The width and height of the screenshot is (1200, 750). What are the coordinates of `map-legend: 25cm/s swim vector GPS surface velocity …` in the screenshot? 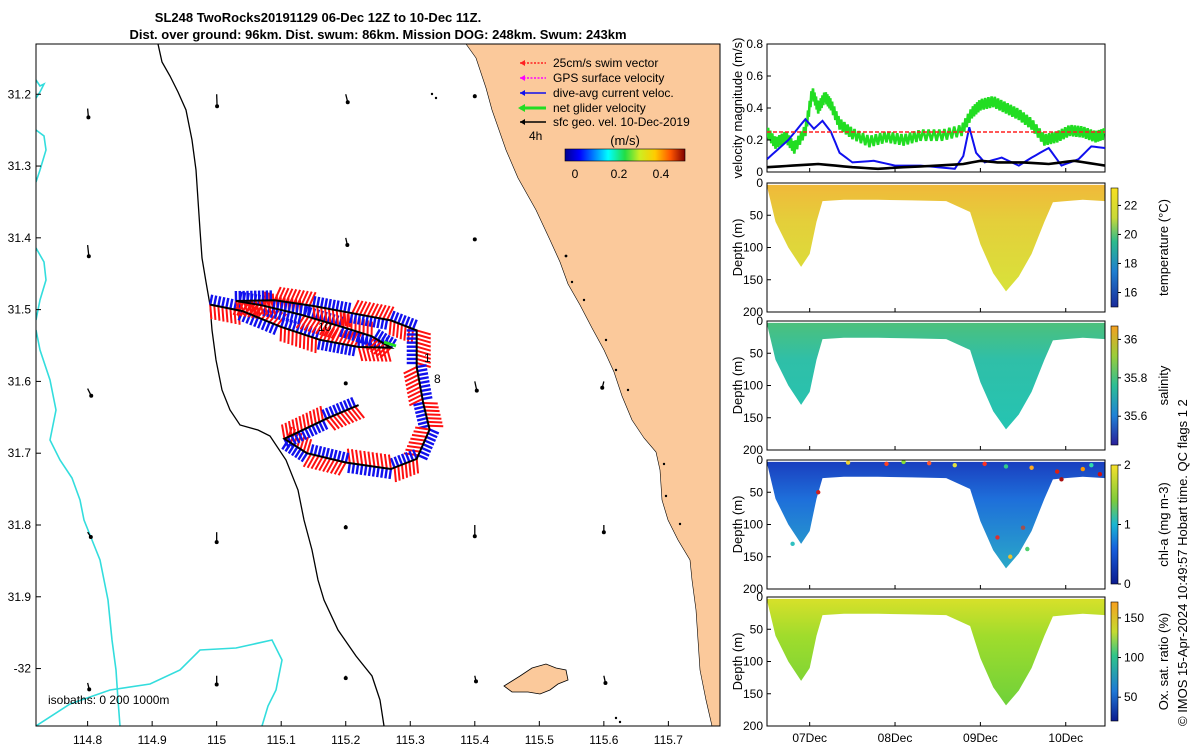 It's located at (604, 118).